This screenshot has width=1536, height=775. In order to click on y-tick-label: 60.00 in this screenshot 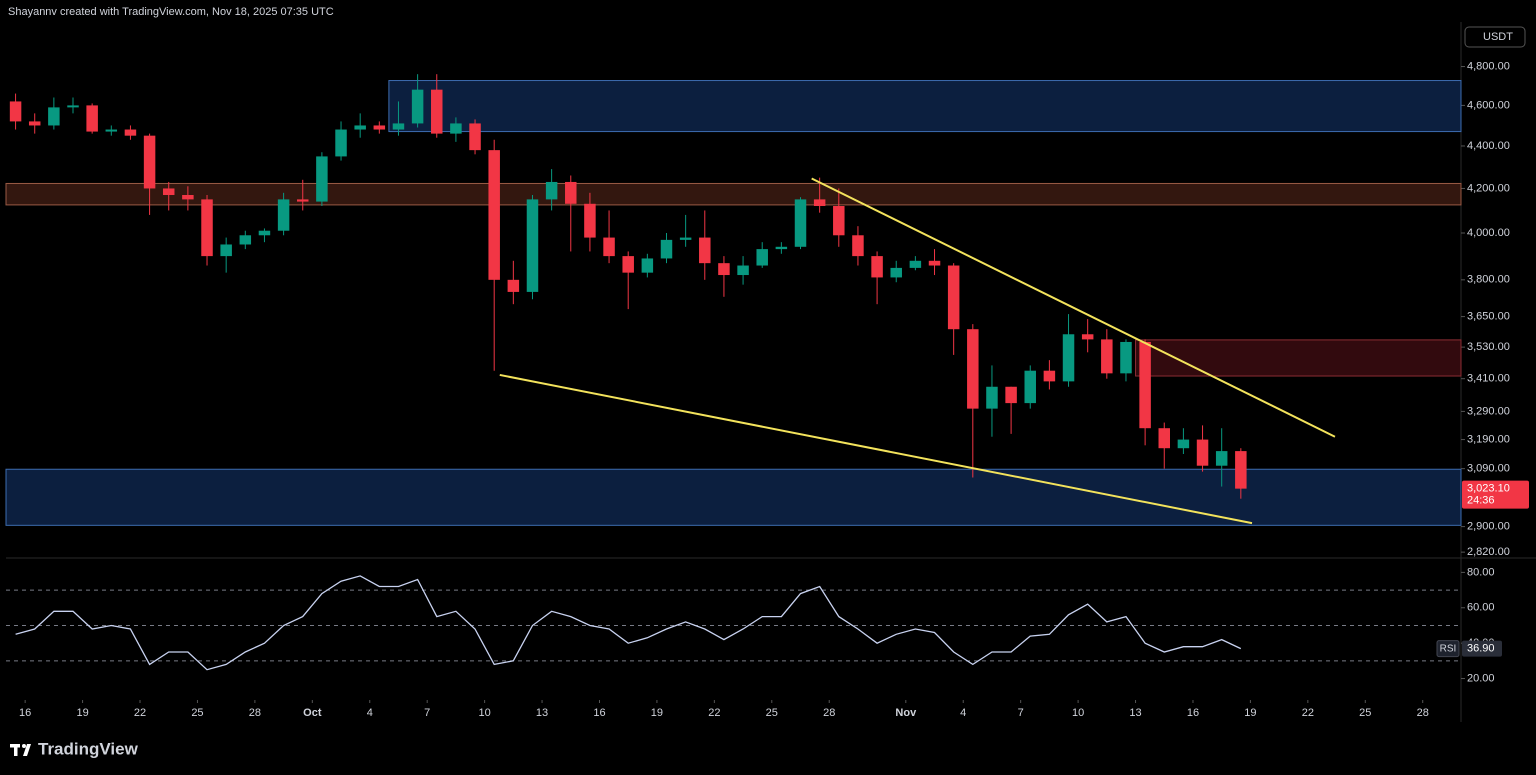, I will do `click(1481, 608)`.